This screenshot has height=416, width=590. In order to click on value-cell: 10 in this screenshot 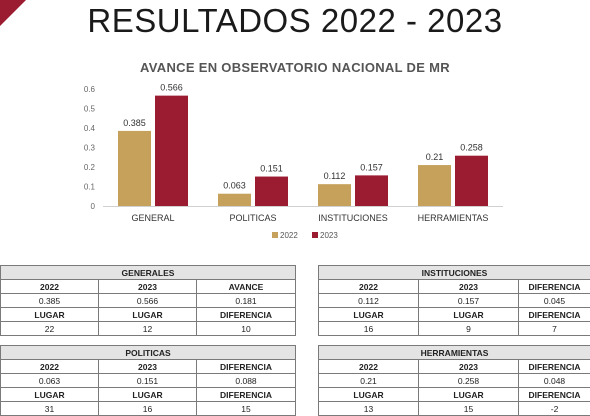, I will do `click(246, 329)`.